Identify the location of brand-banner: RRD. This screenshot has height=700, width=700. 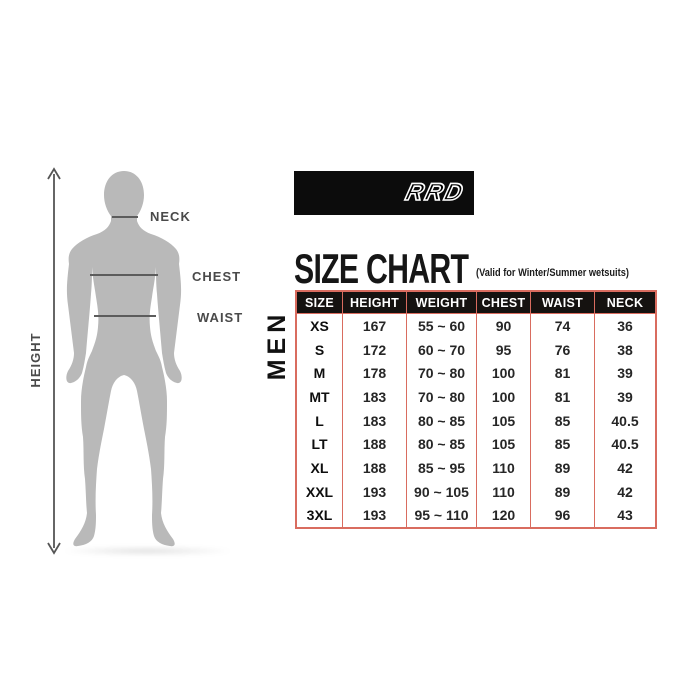
(384, 193).